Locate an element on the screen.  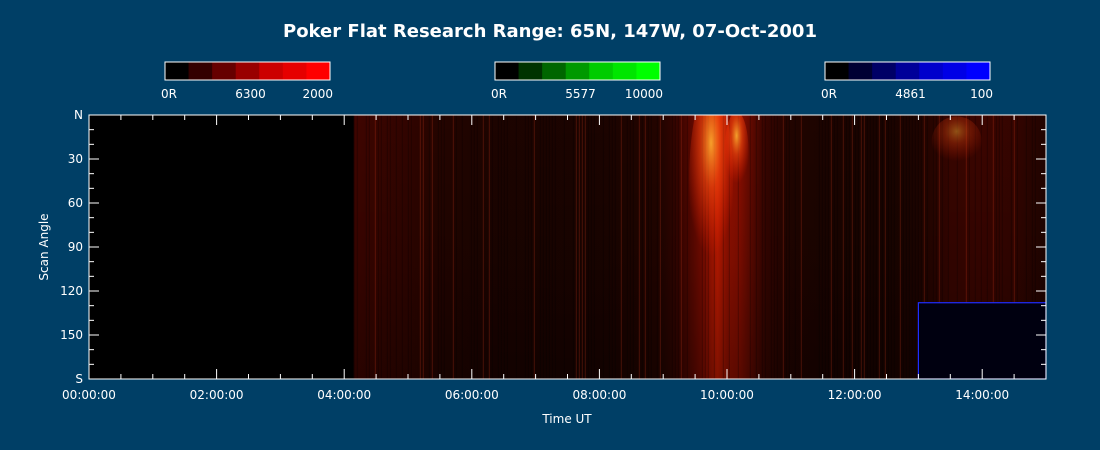
auroral-arc-main is located at coordinates (711, 195).